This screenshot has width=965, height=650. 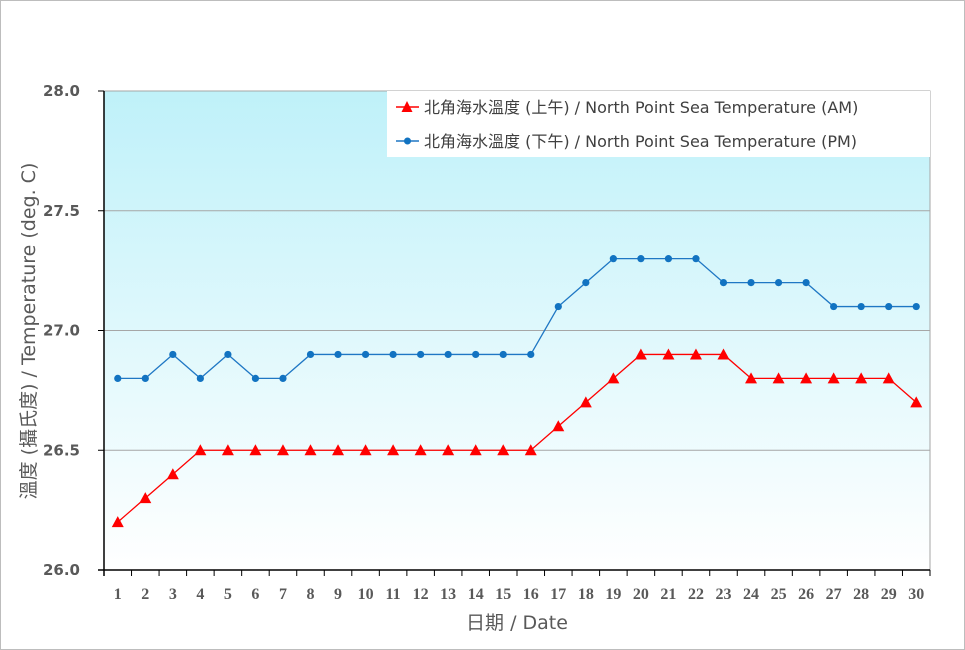 What do you see at coordinates (338, 594) in the screenshot?
I see `x-tick-label: 9` at bounding box center [338, 594].